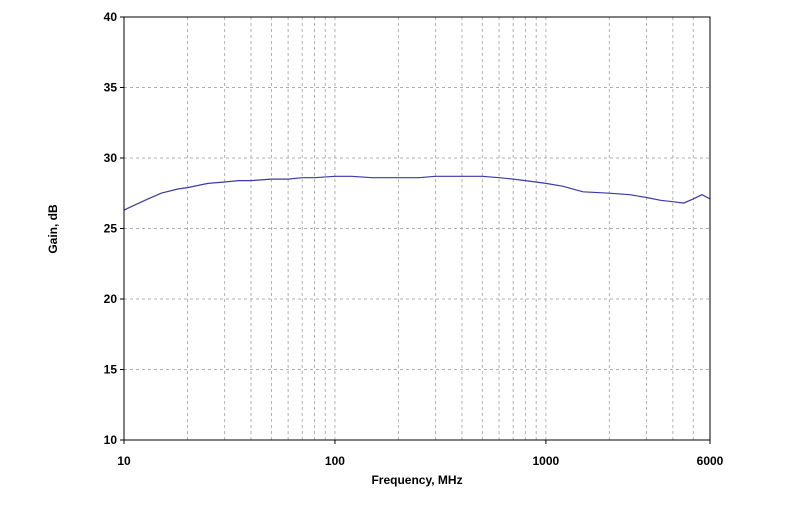 Image resolution: width=800 pixels, height=512 pixels. Describe the element at coordinates (546, 461) in the screenshot. I see `x-tick-label: 1000` at that location.